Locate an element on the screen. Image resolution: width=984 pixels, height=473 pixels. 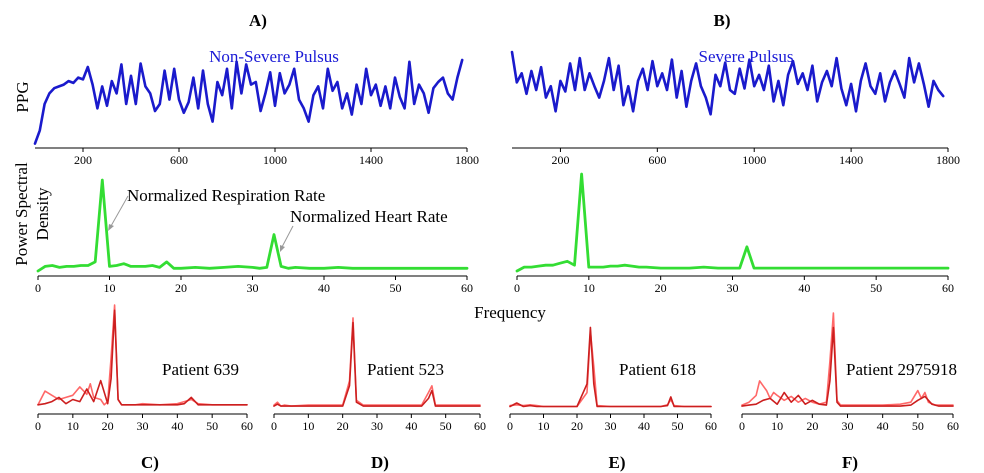
x-tick-label-E-0: 0 is located at coordinates (510, 426).